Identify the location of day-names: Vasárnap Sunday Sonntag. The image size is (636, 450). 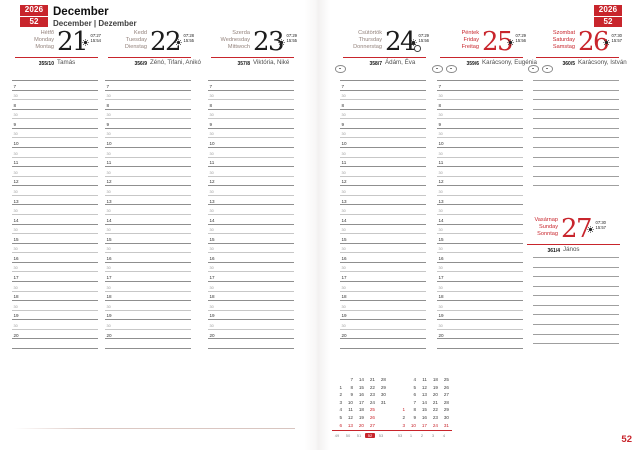
(541, 227).